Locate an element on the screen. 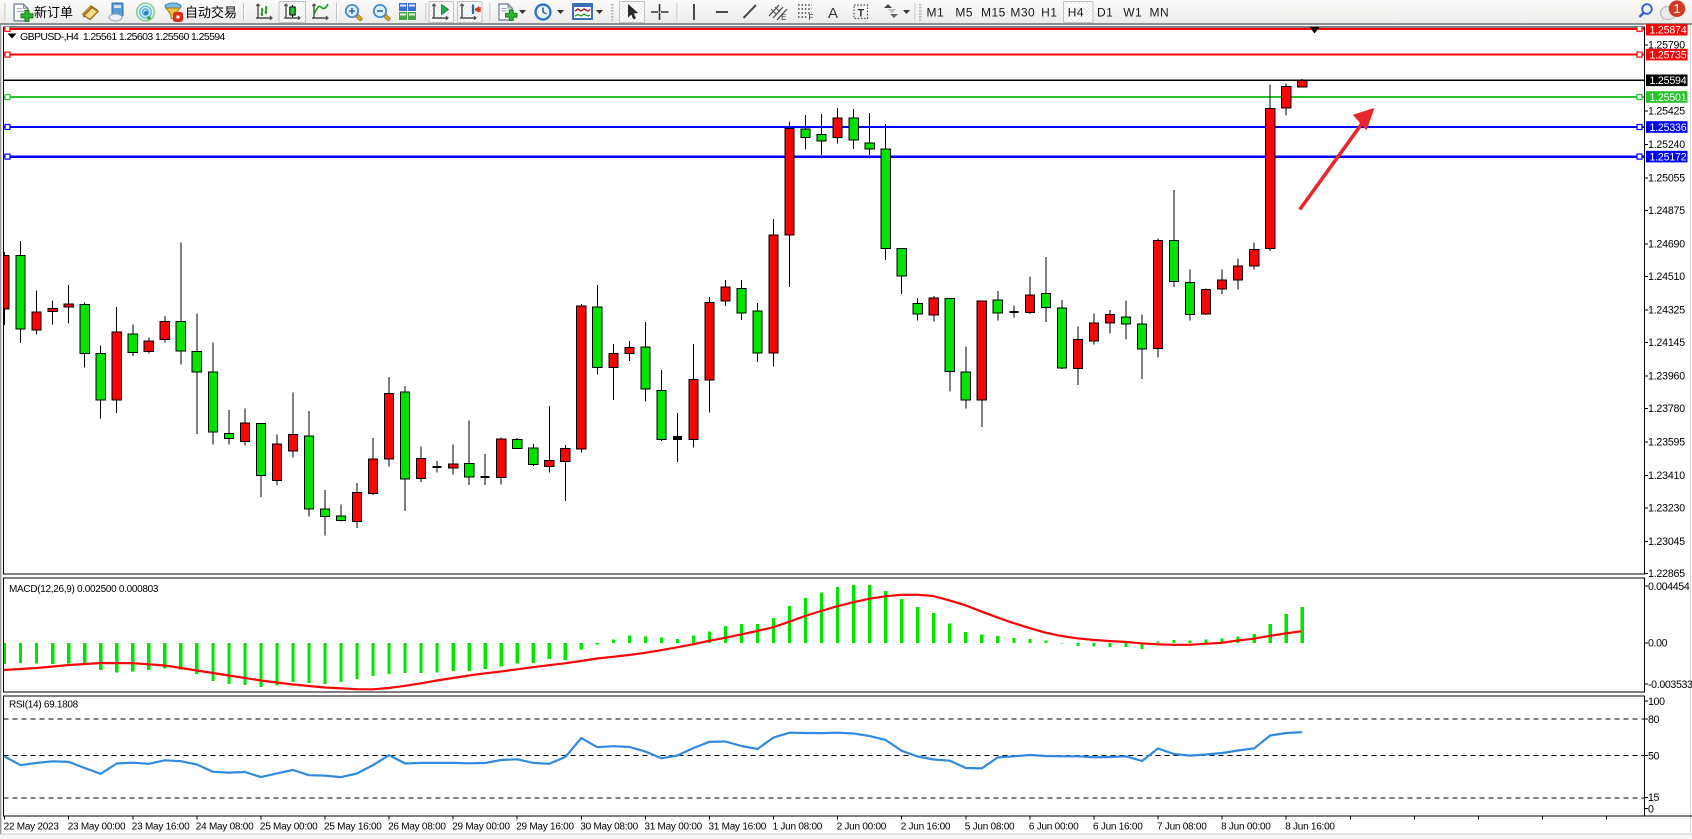 The image size is (1692, 839). svg-text: 2 Jun 16:00 is located at coordinates (926, 827).